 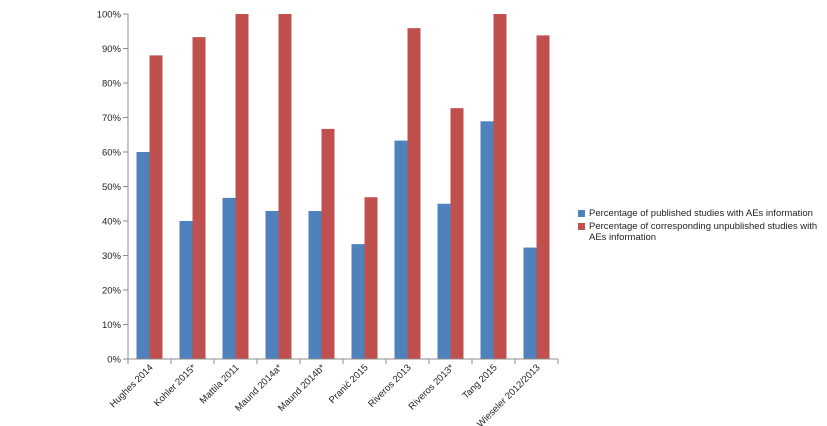 What do you see at coordinates (114, 360) in the screenshot?
I see `y-tick-label: 0%` at bounding box center [114, 360].